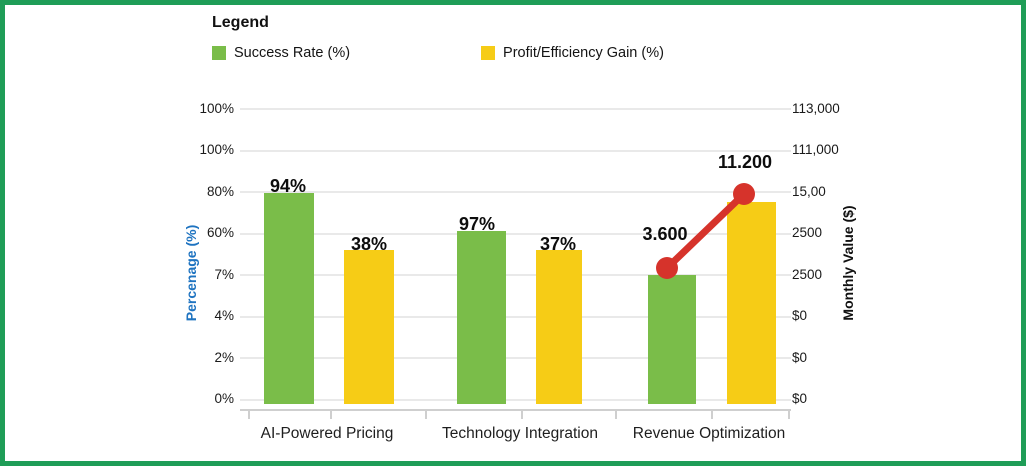 This screenshot has width=1026, height=471. Describe the element at coordinates (709, 433) in the screenshot. I see `x-category-label: Revenue Optimization` at that location.